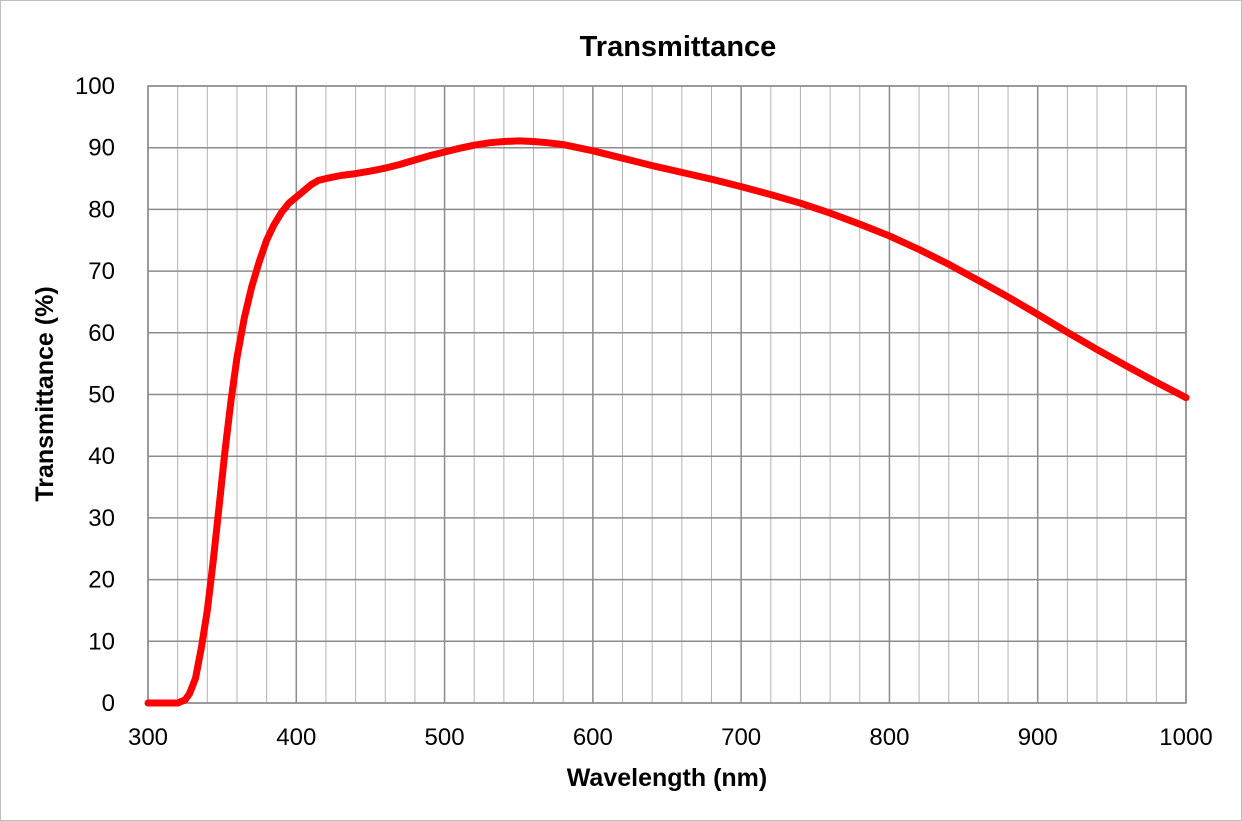 This screenshot has width=1242, height=821. Describe the element at coordinates (741, 737) in the screenshot. I see `x-tick-label: 700` at that location.